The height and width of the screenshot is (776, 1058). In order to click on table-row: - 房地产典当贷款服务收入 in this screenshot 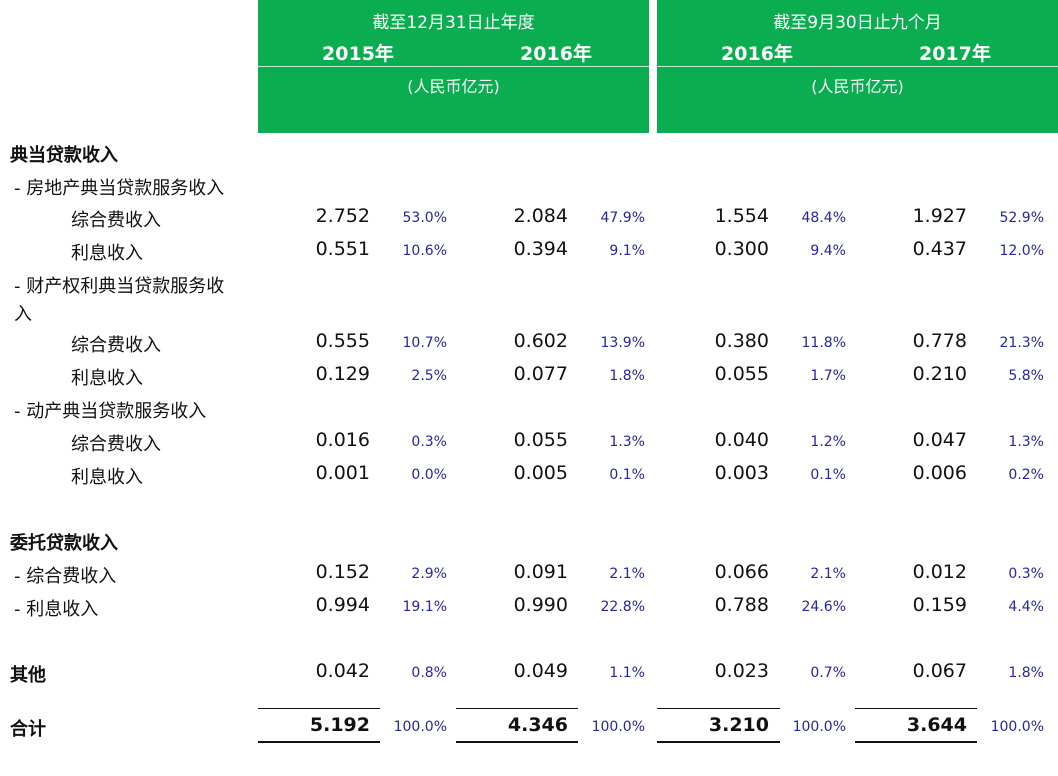, I will do `click(529, 184)`.